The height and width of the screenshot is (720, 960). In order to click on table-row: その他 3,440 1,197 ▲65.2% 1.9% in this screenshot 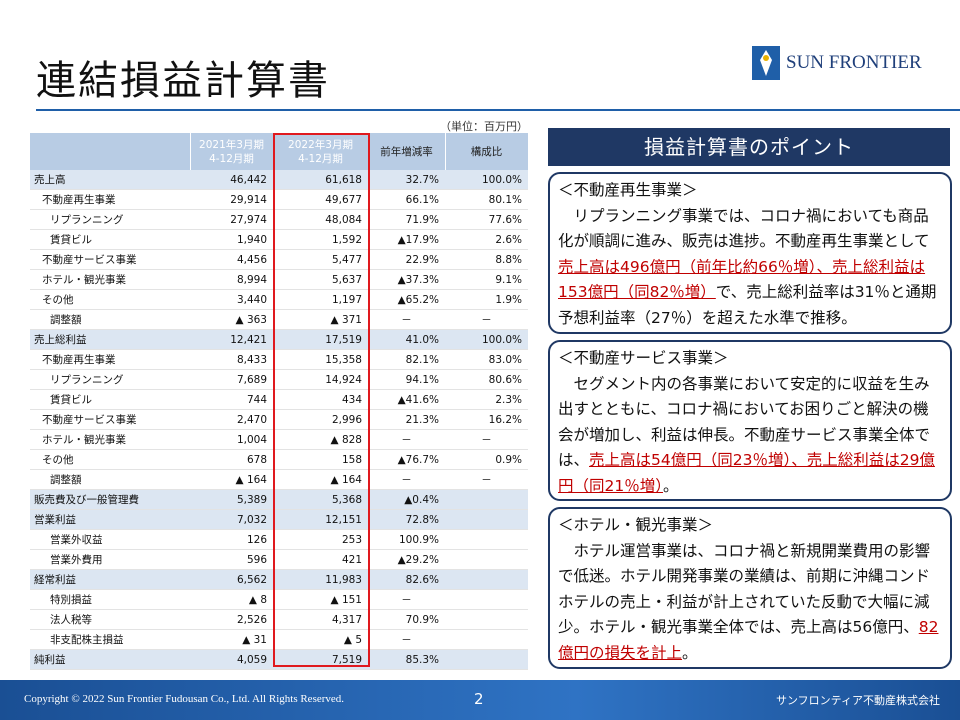, I will do `click(279, 299)`.